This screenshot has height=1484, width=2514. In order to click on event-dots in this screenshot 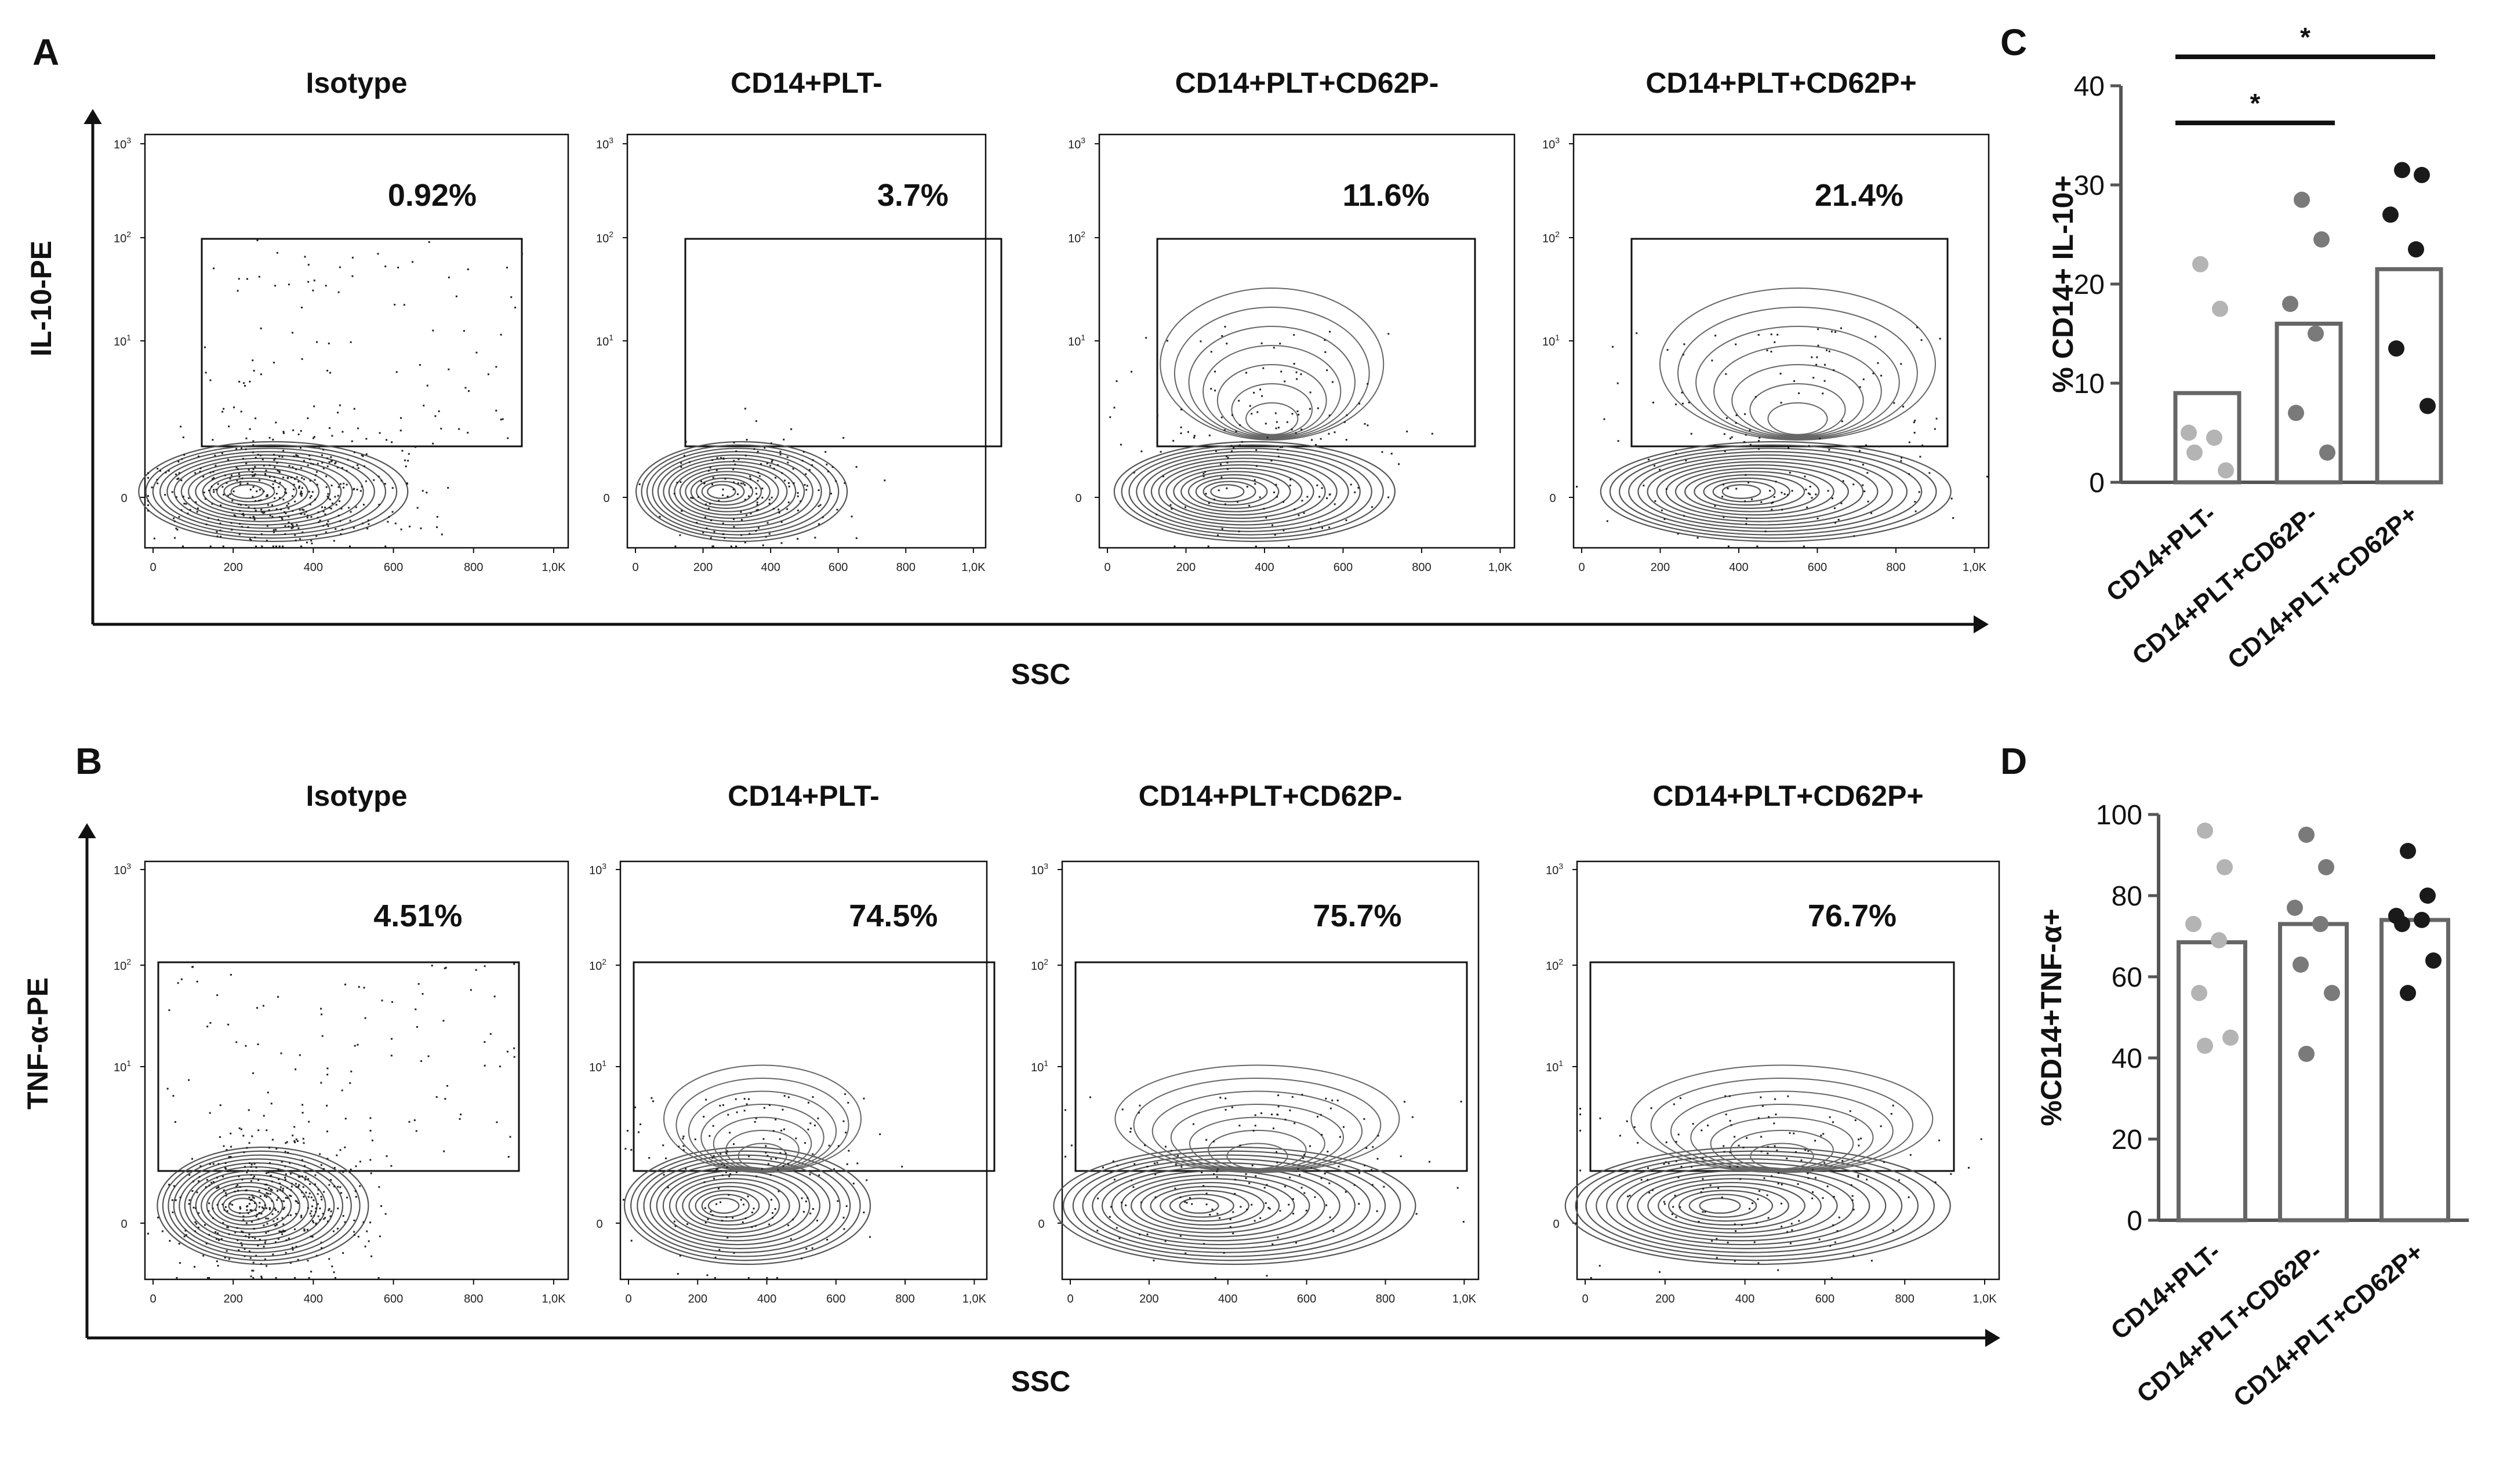, I will do `click(1781, 1187)`.